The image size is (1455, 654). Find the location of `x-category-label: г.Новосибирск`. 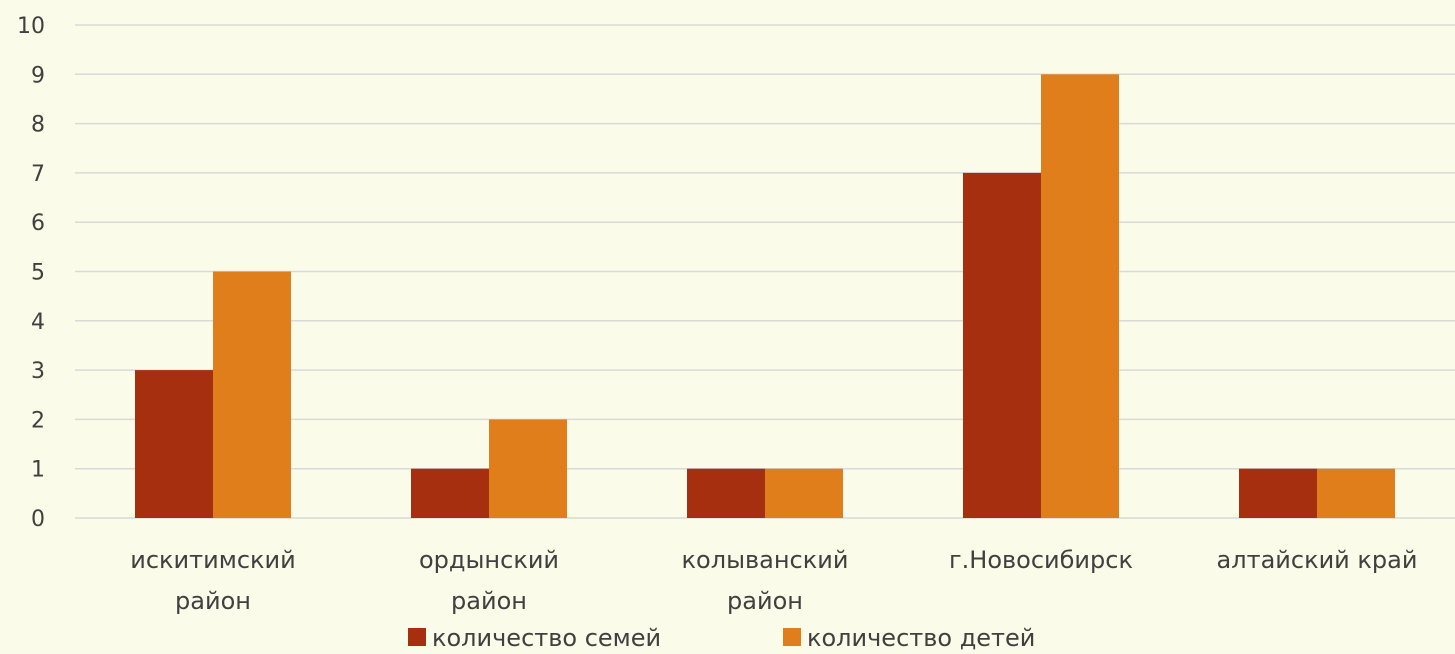

x-category-label: г.Новосибирск is located at coordinates (1041, 560).